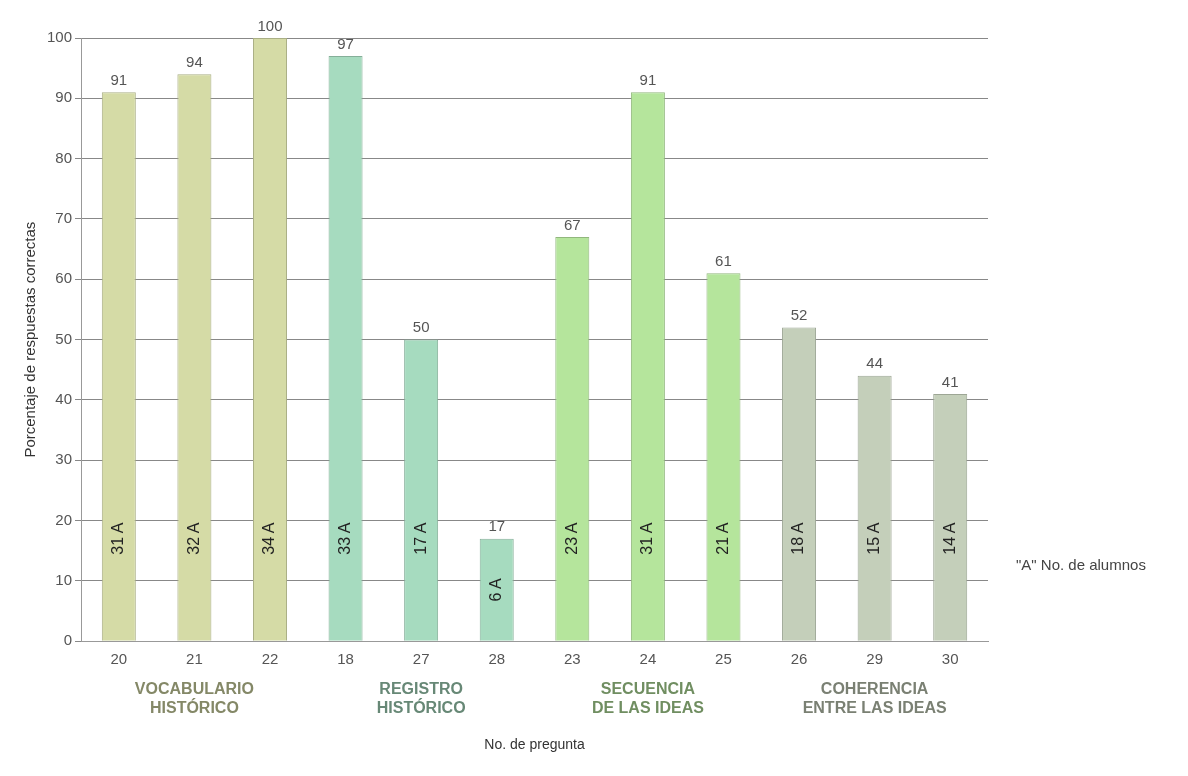  I want to click on x-tick-label: 28, so click(497, 659).